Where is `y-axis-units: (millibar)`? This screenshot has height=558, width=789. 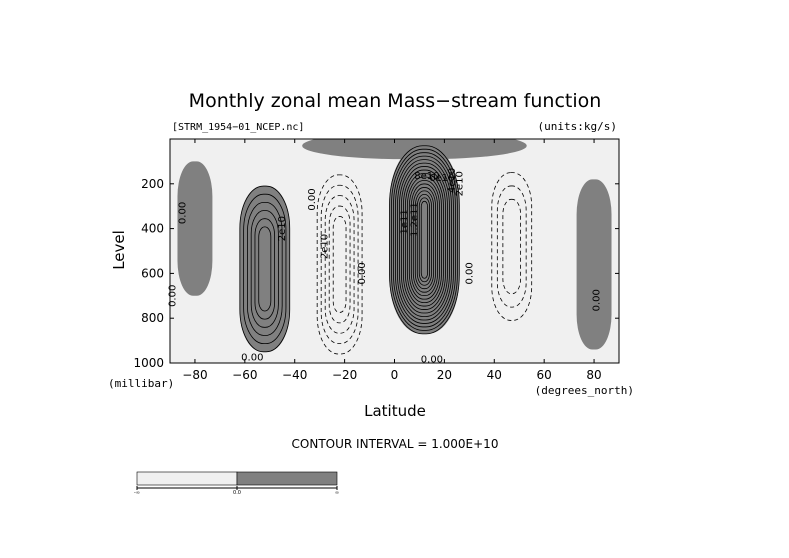
y-axis-units: (millibar) is located at coordinates (141, 383).